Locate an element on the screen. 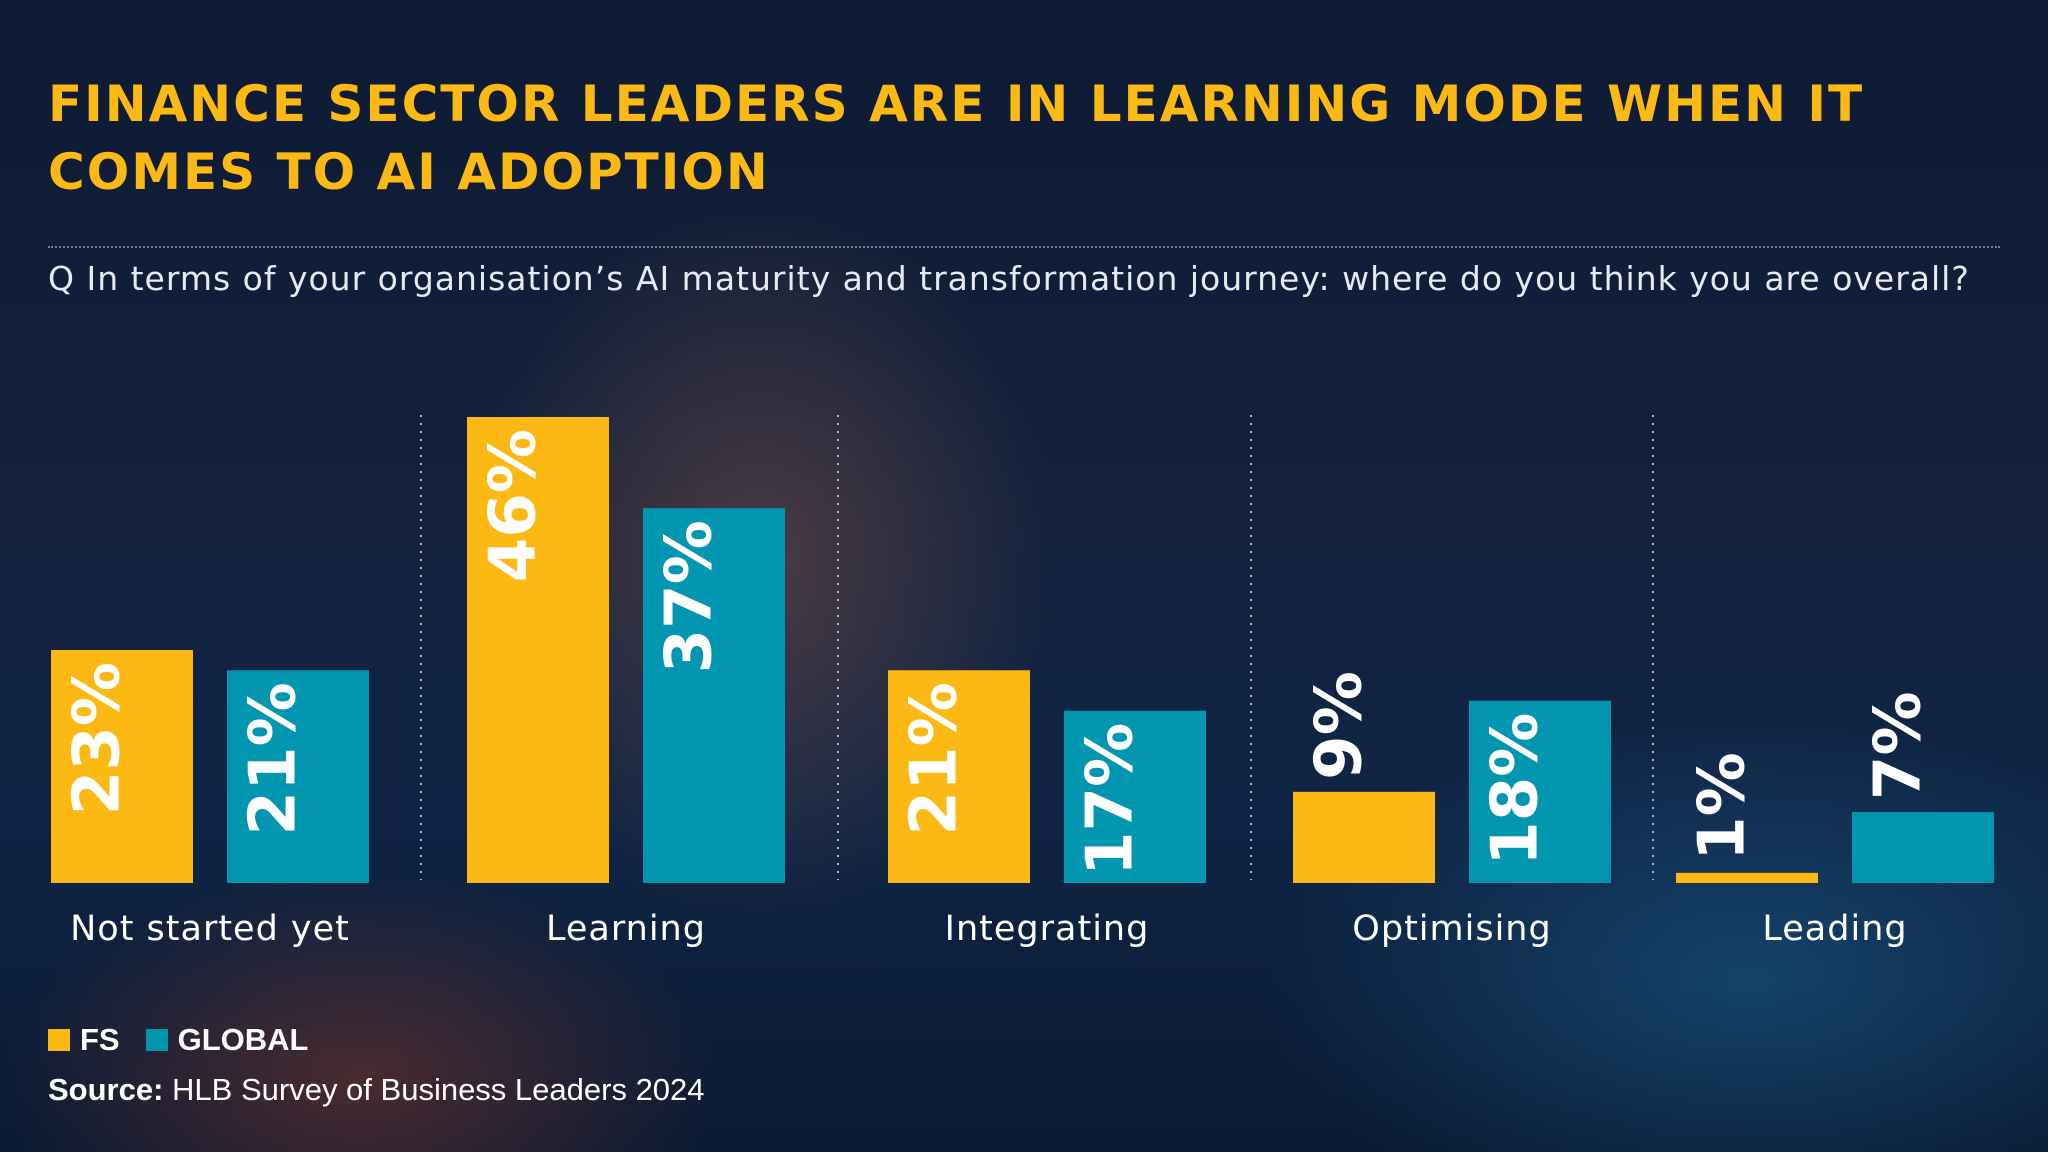 This screenshot has height=1152, width=2048. category-label-1: Learning is located at coordinates (626, 929).